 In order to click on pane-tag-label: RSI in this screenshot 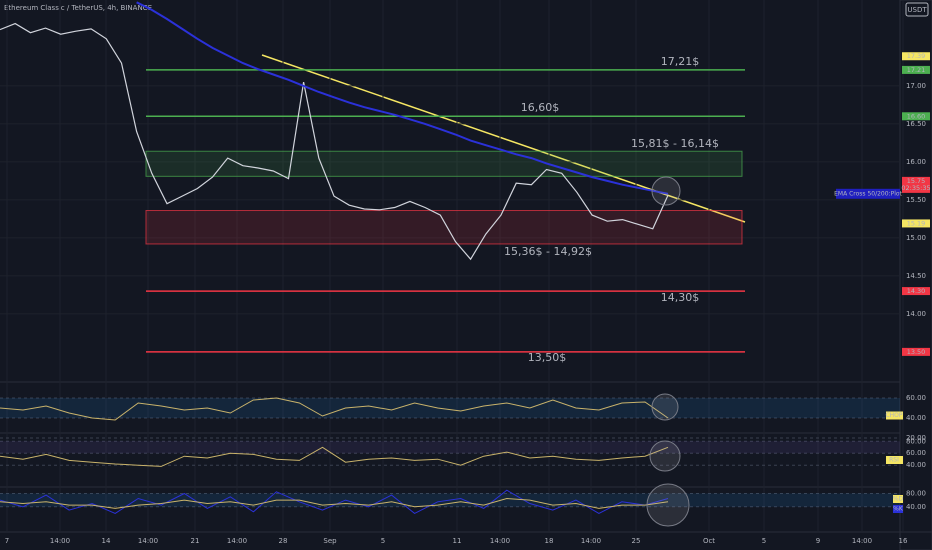, I will do `click(894, 460)`.